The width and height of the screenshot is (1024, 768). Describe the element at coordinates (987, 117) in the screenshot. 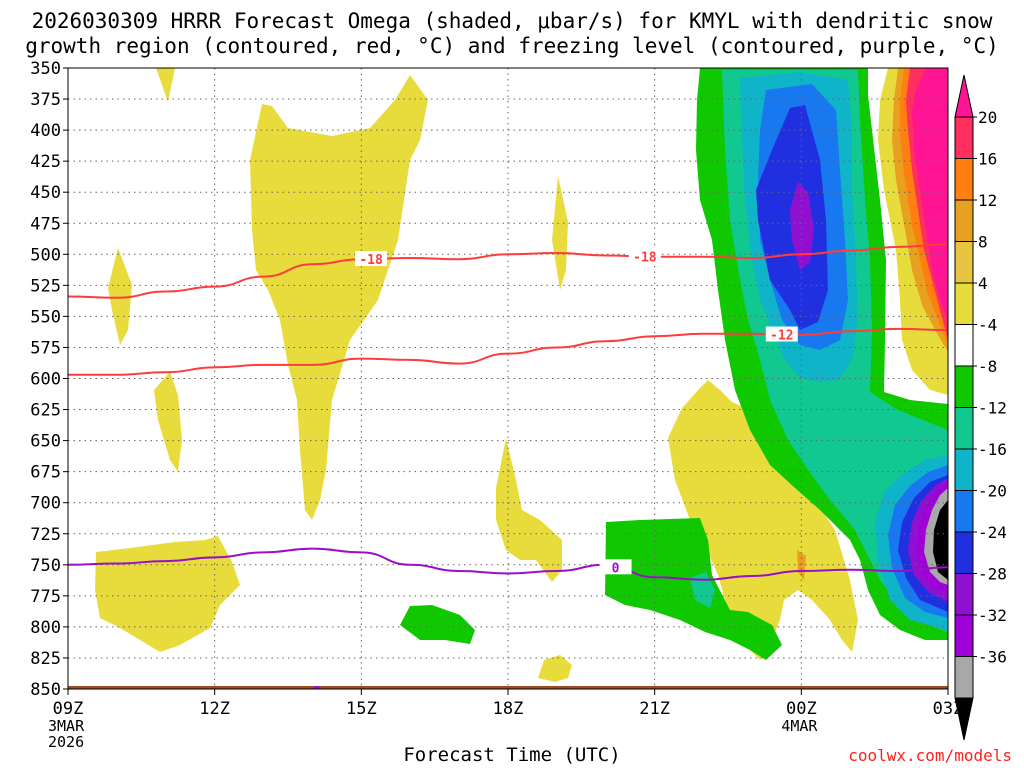

I see `colorbar-label: 20` at that location.